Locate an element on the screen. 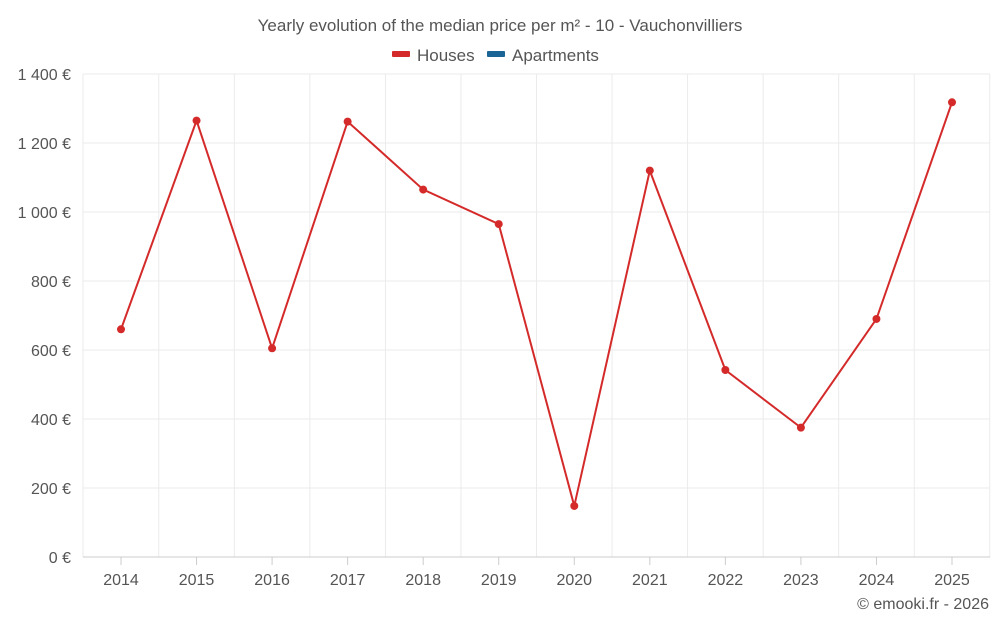 The width and height of the screenshot is (1000, 625). y-tick-label: 1 000 € is located at coordinates (44, 213).